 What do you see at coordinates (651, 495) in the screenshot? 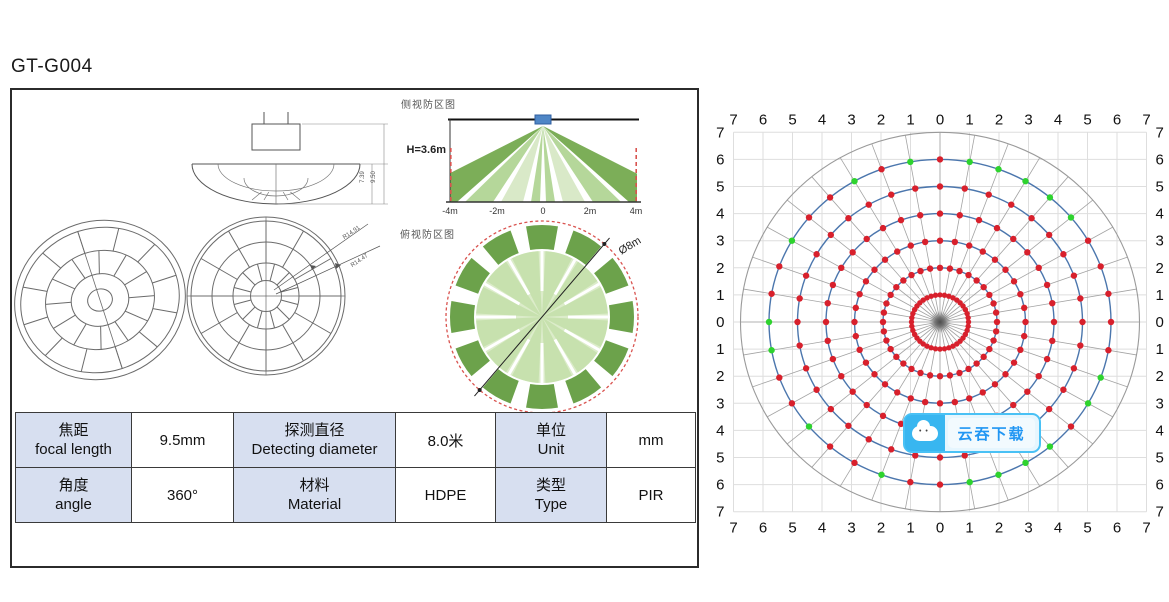
I see `spec-value-cell: PIR` at bounding box center [651, 495].